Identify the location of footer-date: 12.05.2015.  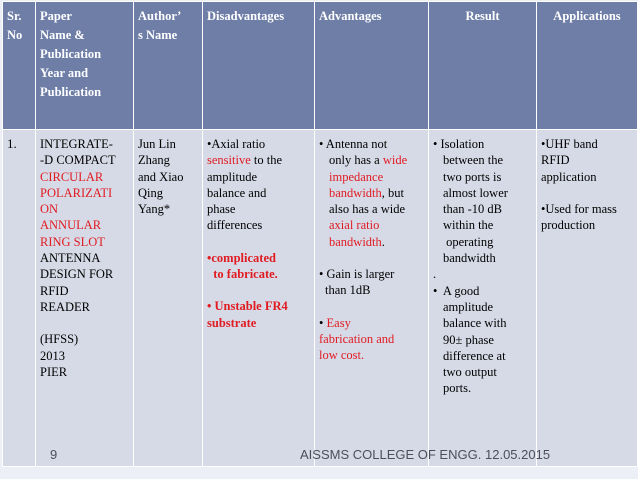
(518, 454).